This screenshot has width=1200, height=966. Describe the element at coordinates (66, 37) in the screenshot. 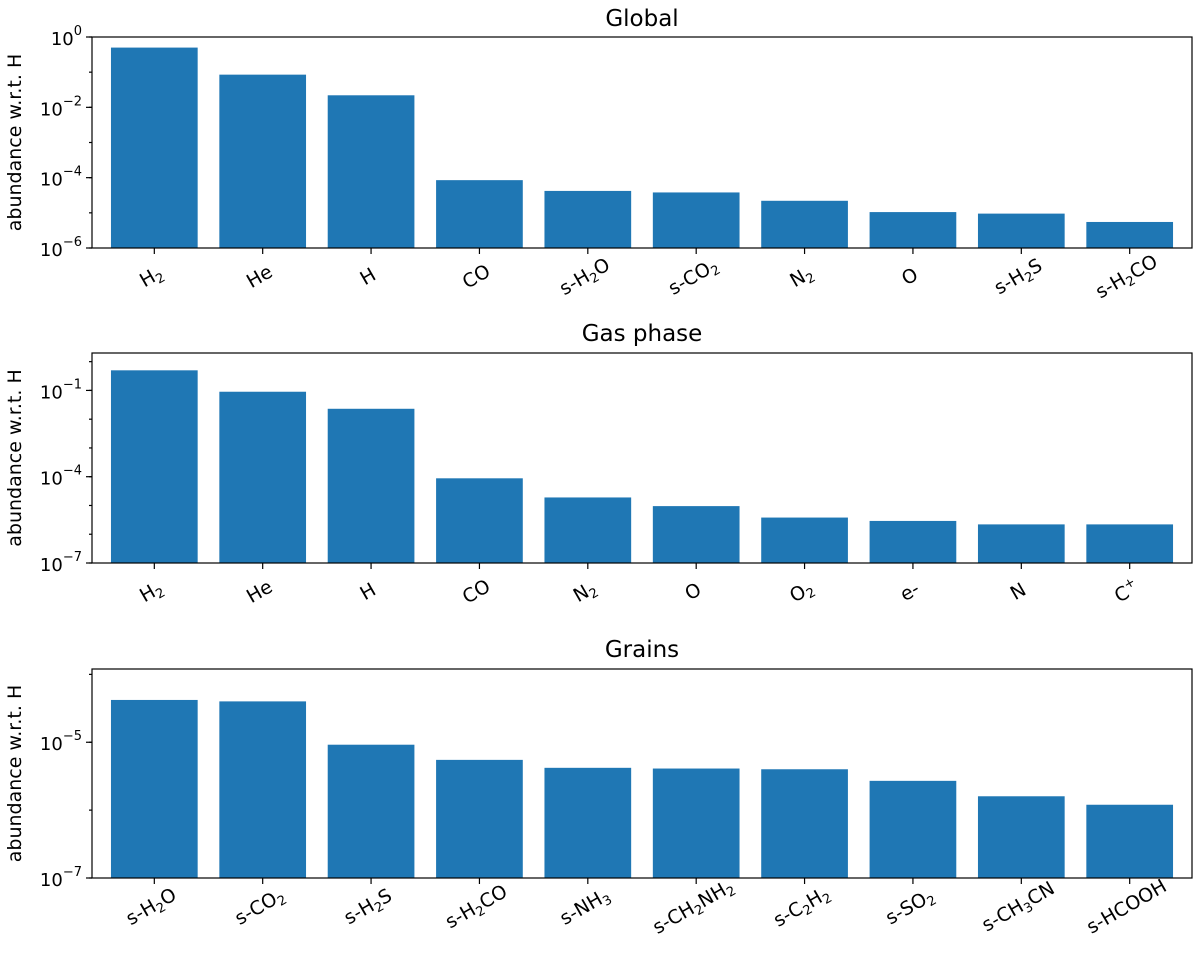

I see `y-tick-label: 10⁰` at that location.